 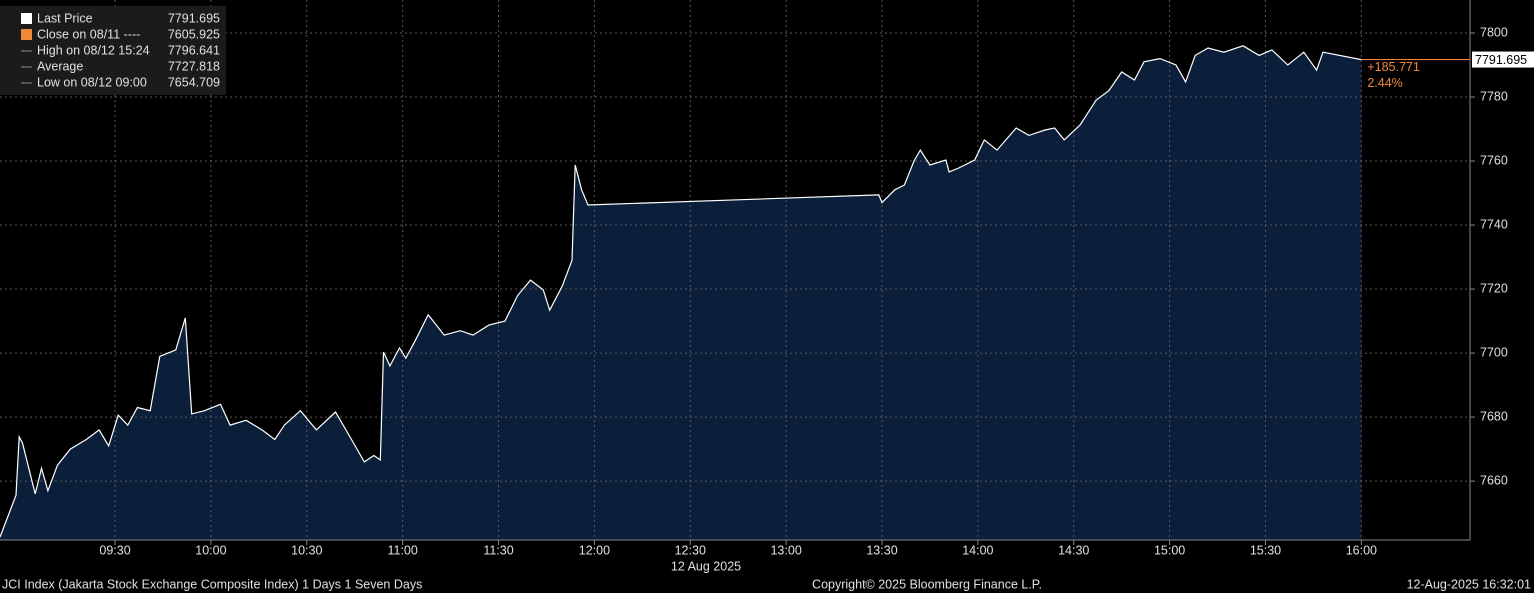 I want to click on footer-right: 12-Aug-2025 16:32:01, so click(x=1469, y=584).